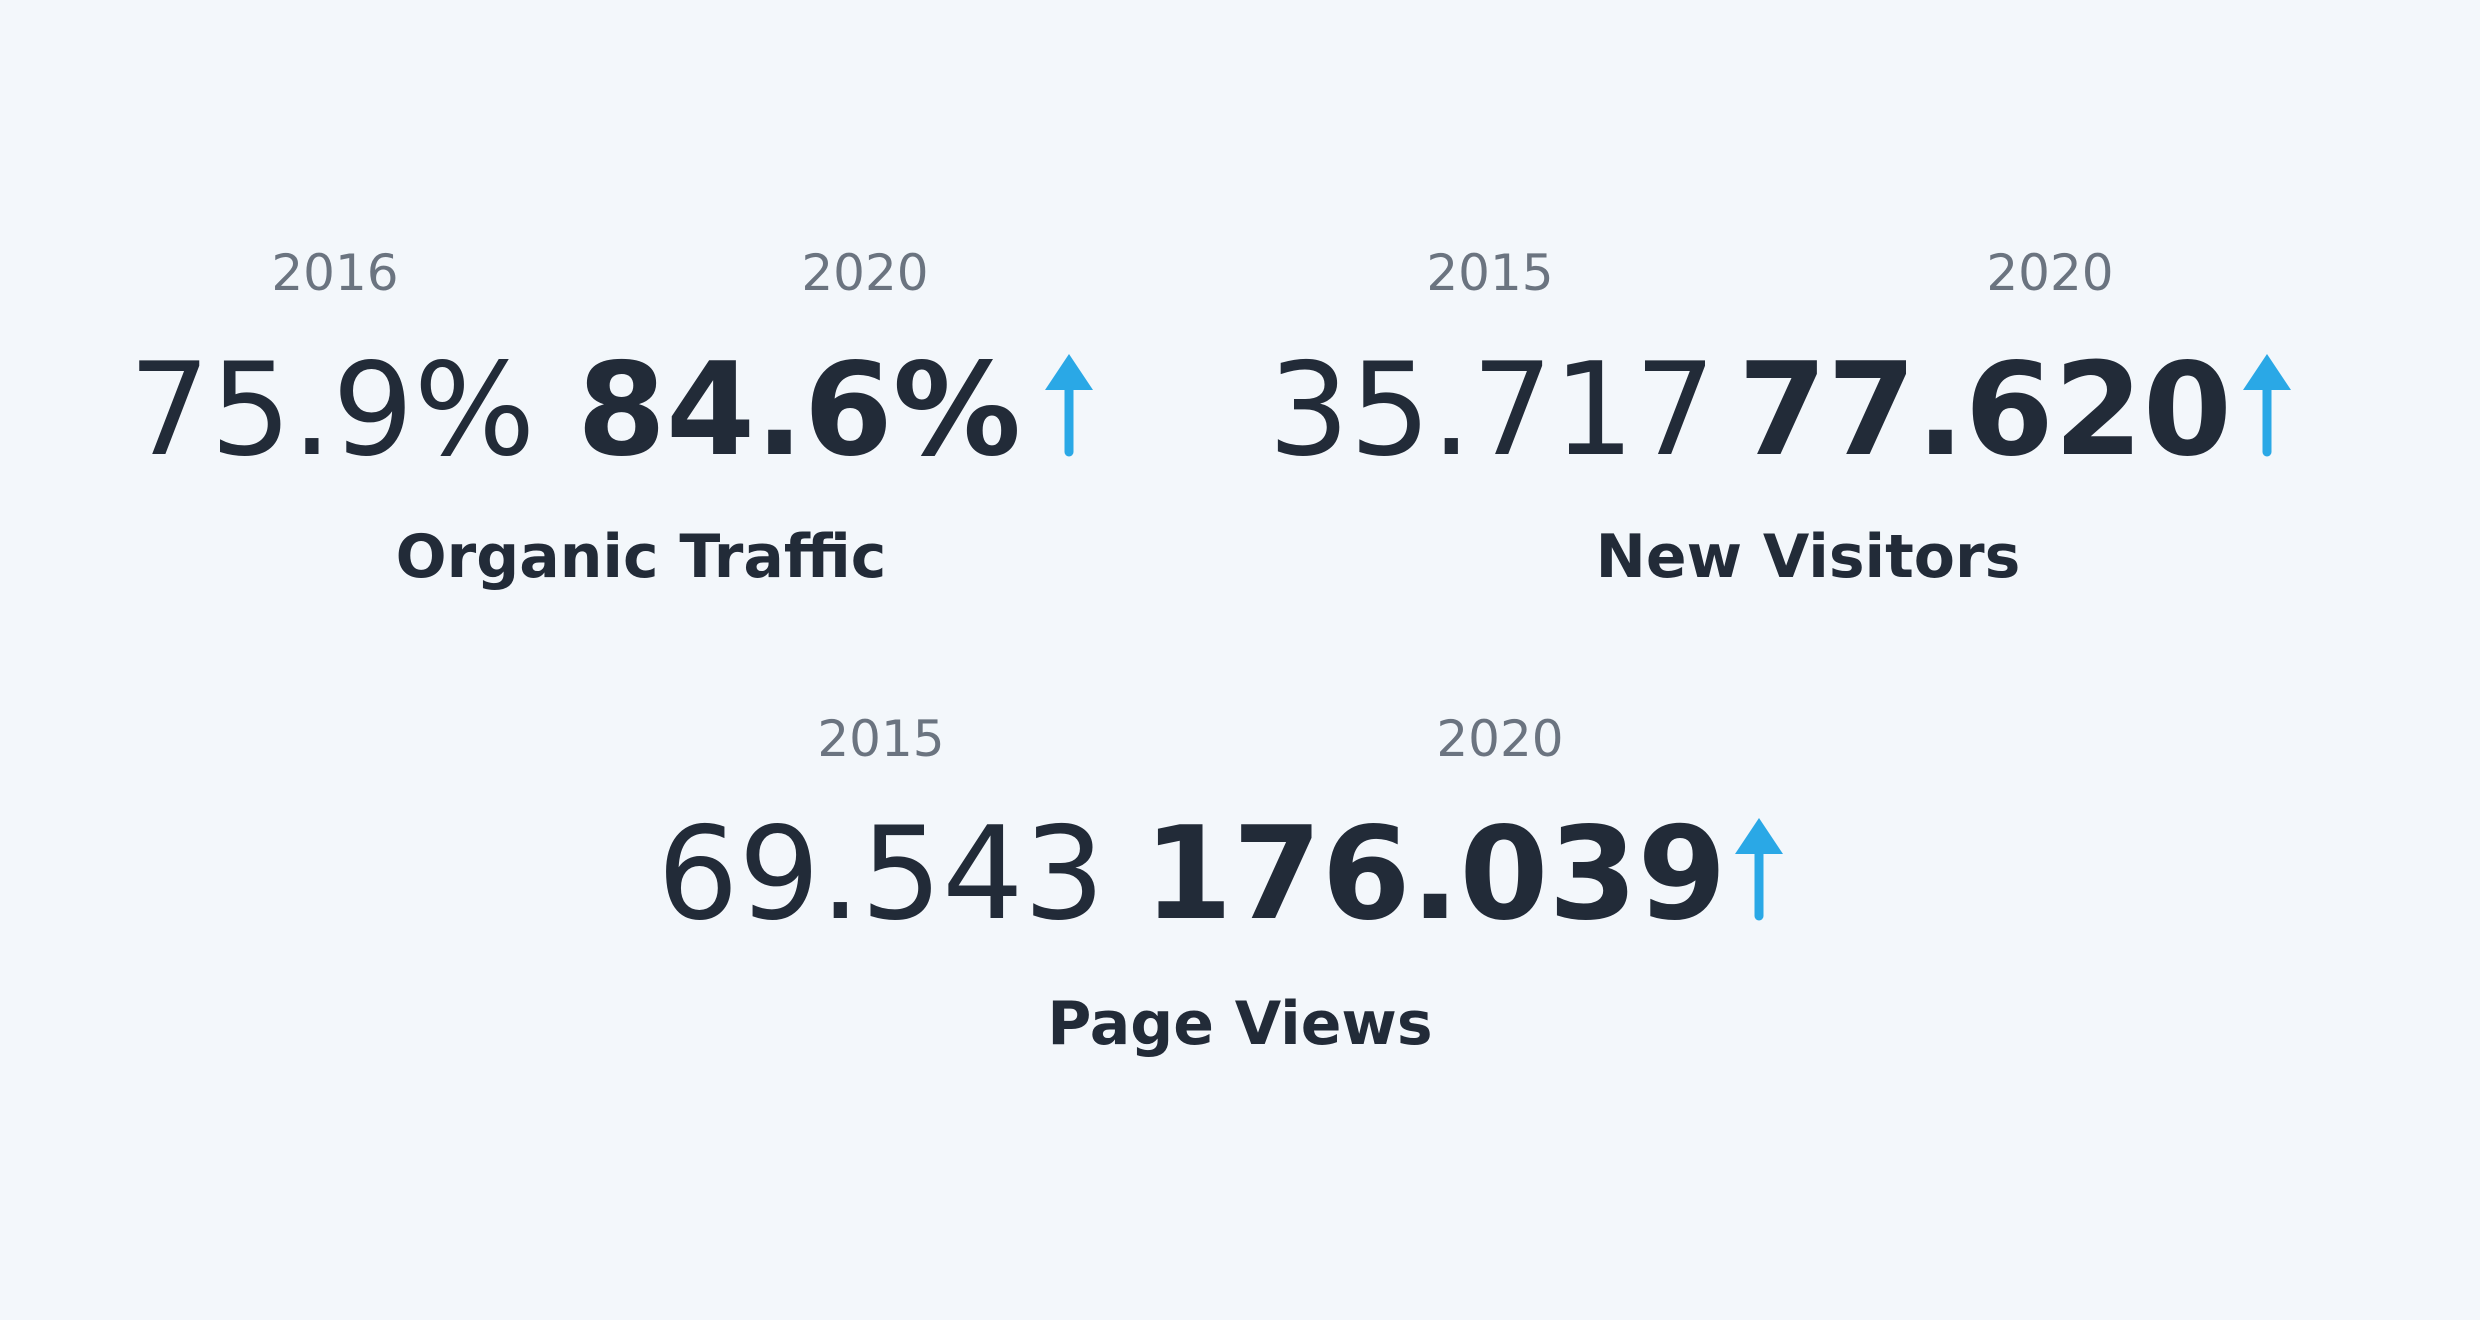 This screenshot has width=2480, height=1320. I want to click on stat-card: 2015 2020 35.717 77.620 New Visitors, so click(1779, 418).